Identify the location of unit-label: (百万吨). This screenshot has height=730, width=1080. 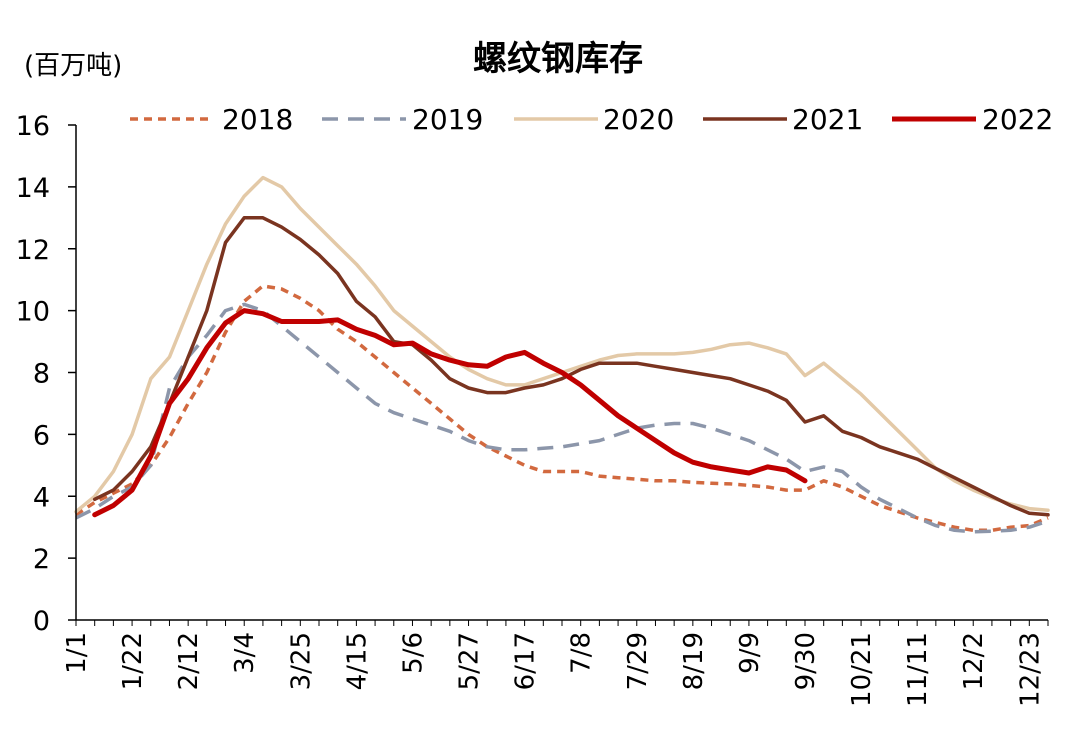
(73, 66).